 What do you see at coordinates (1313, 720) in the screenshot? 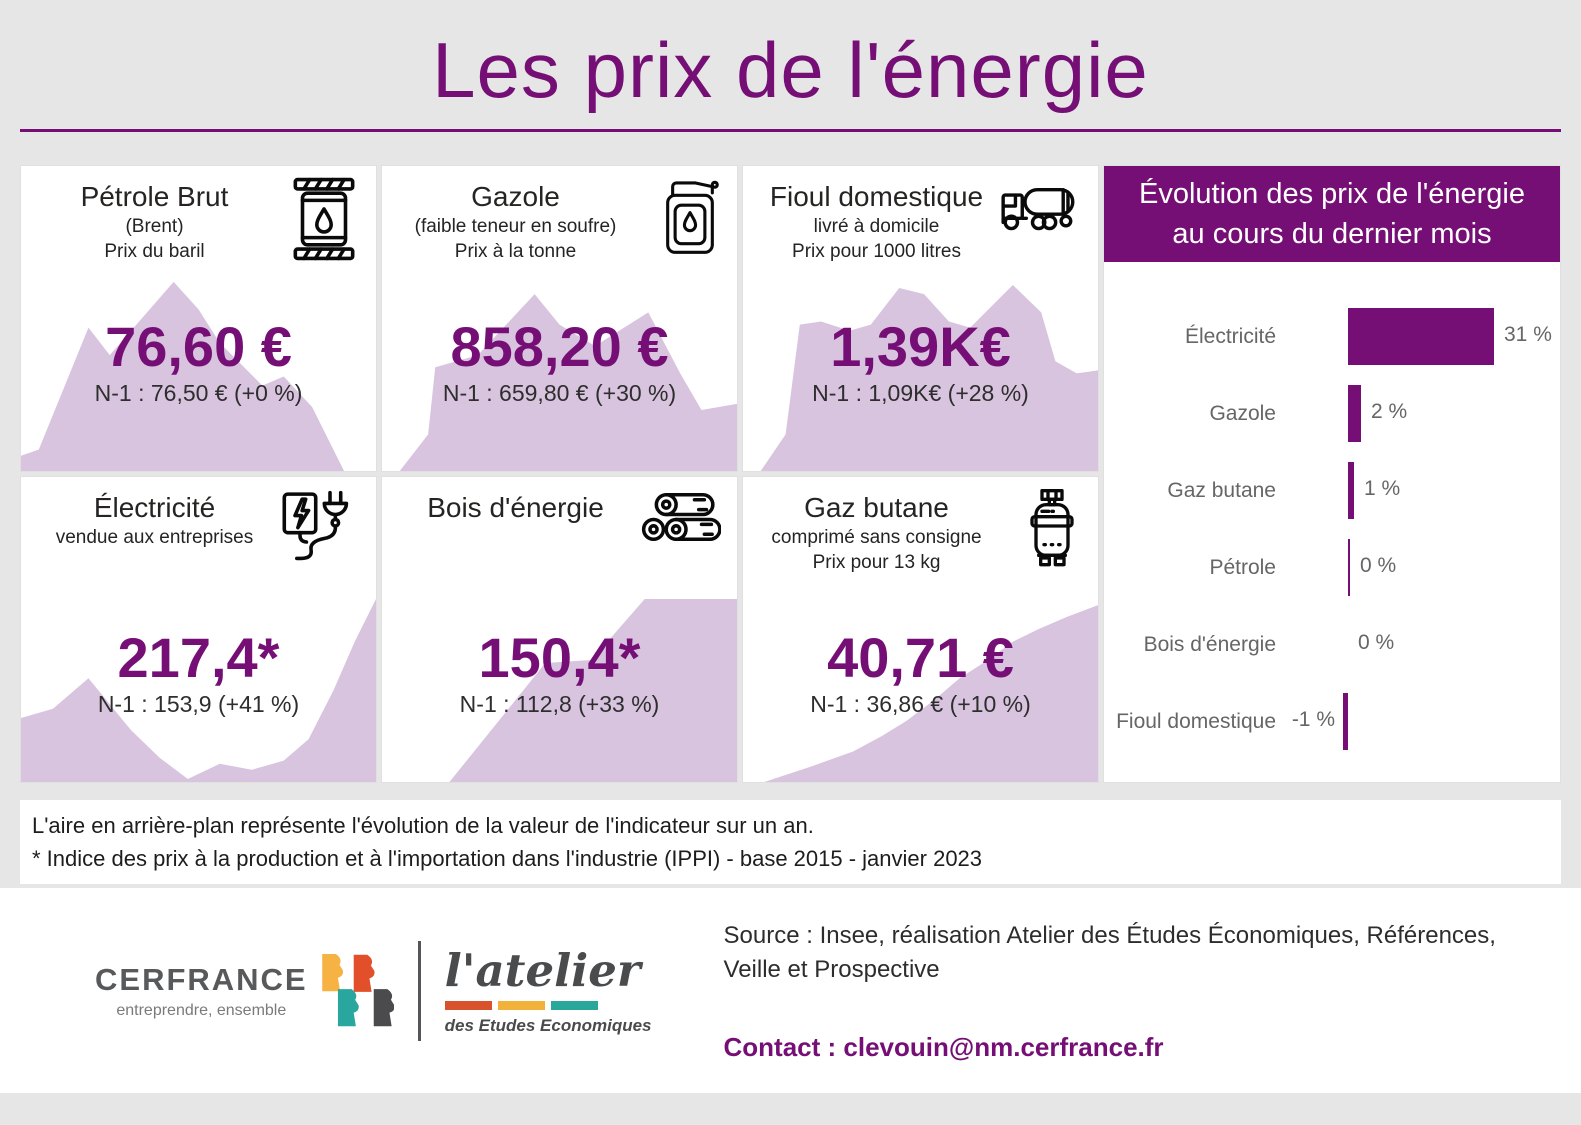
I see `value-label: -1 %` at bounding box center [1313, 720].